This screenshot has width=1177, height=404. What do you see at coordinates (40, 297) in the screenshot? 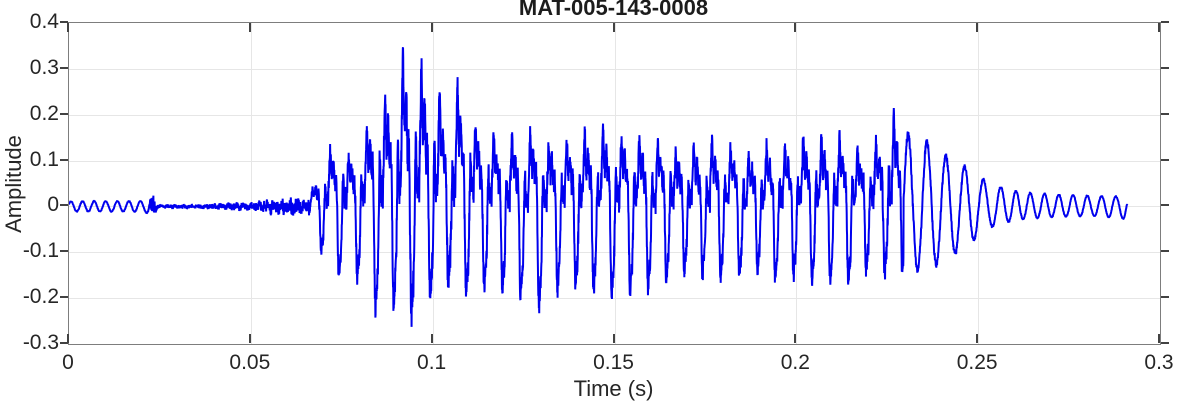
I see `y-tick-label: -0.2` at bounding box center [40, 297].